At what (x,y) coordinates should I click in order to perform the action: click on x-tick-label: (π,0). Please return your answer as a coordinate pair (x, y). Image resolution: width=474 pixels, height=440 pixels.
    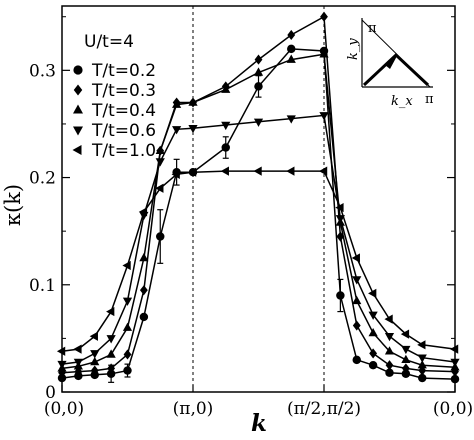
    Looking at the image, I should click on (193, 409).